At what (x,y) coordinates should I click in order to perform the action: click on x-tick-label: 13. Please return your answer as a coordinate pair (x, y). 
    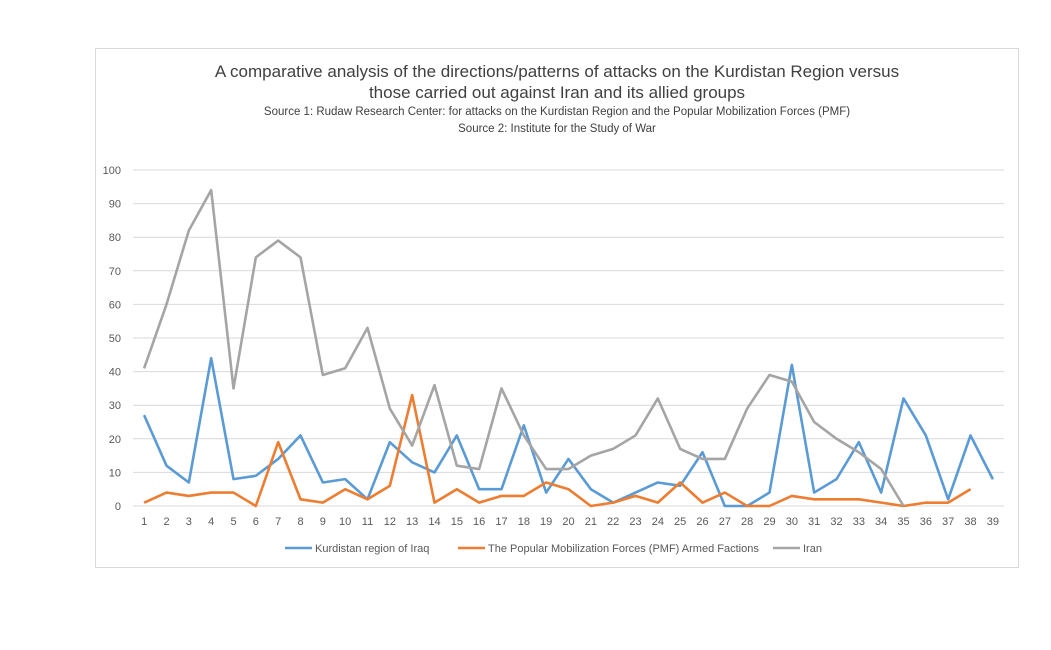
    Looking at the image, I should click on (412, 522).